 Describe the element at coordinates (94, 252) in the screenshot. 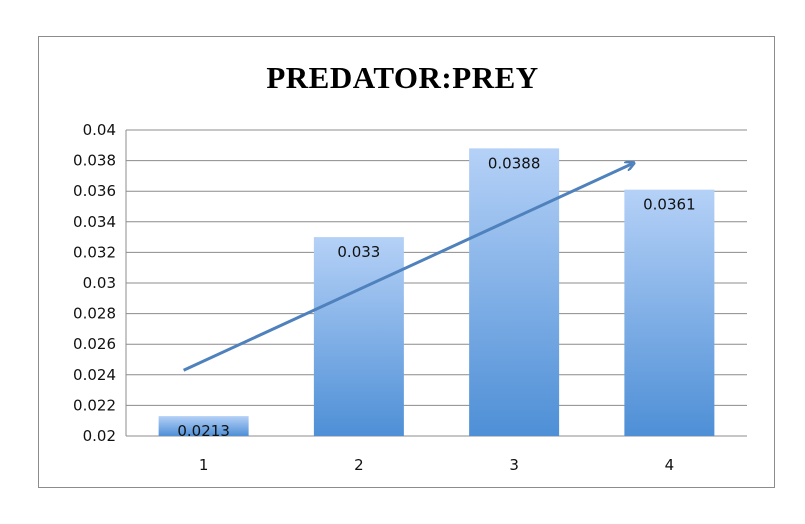

I see `y-tick-label: 0.032` at that location.